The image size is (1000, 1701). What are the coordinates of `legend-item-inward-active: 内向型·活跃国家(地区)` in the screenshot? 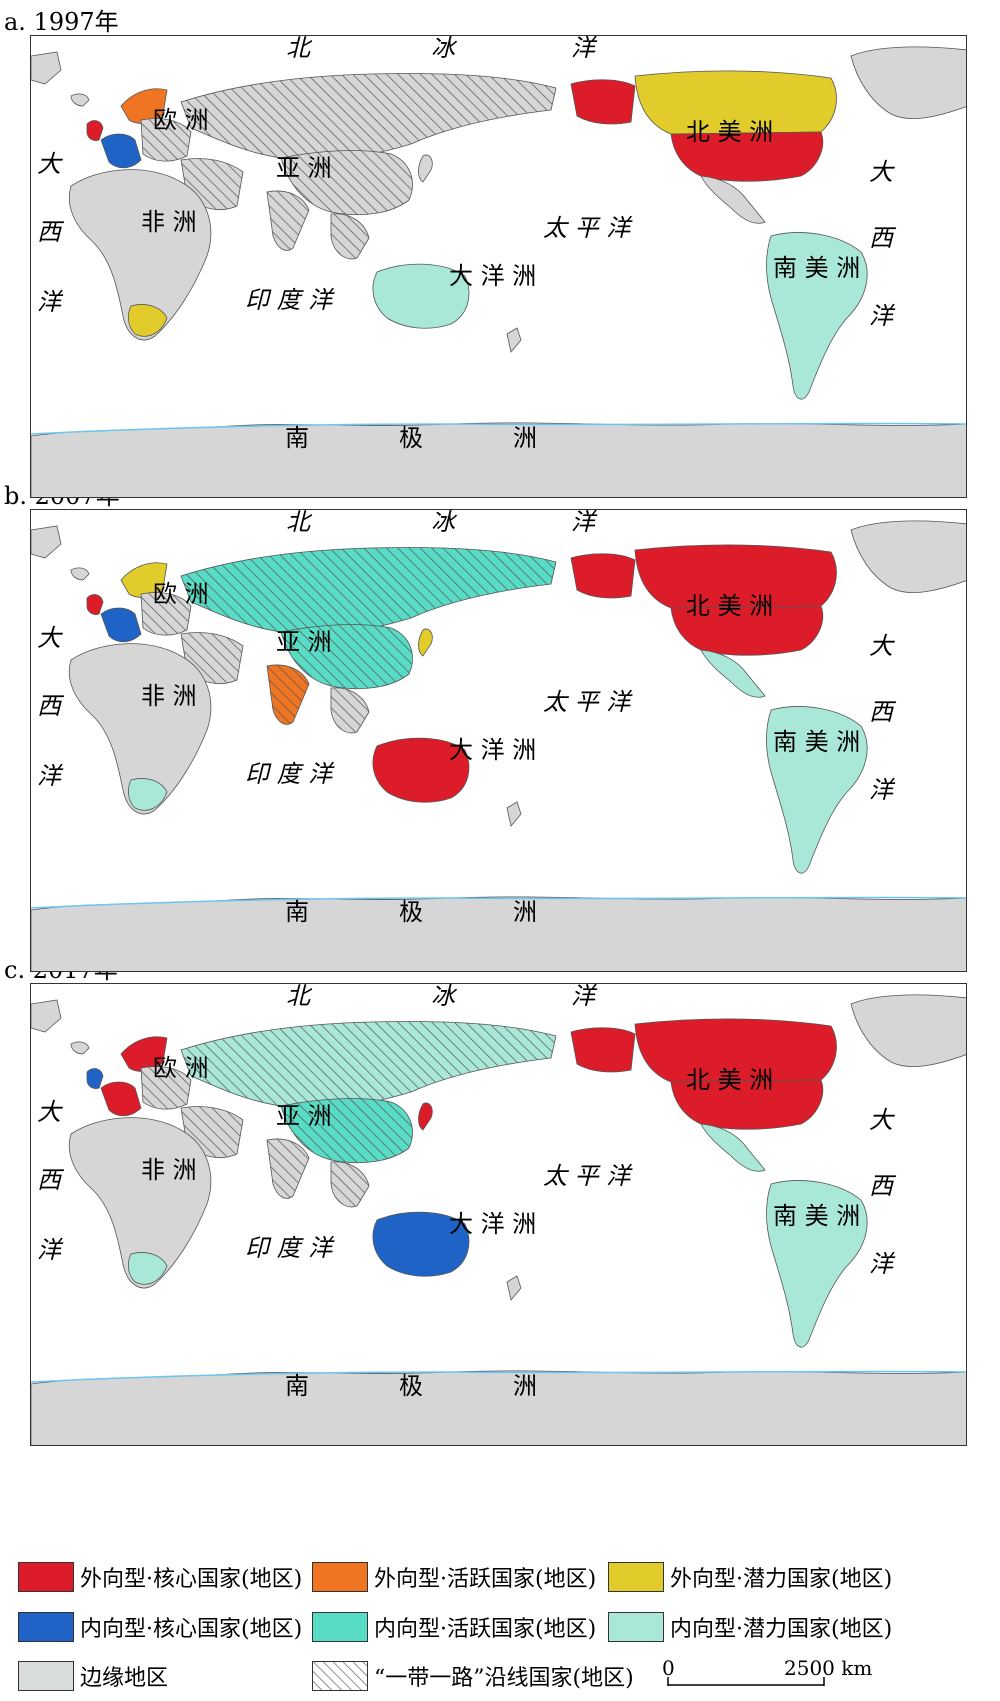 It's located at (454, 1627).